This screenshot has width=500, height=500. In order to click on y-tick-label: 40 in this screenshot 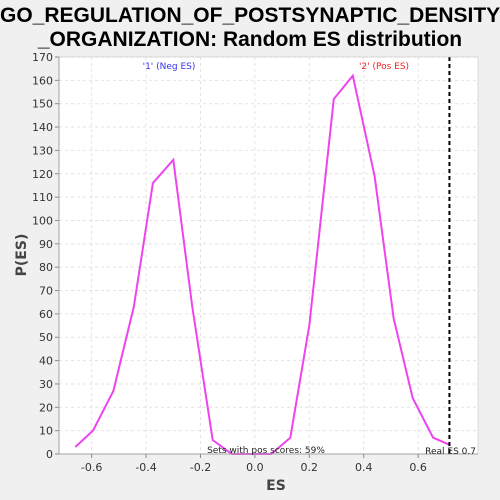, I will do `click(46, 361)`.